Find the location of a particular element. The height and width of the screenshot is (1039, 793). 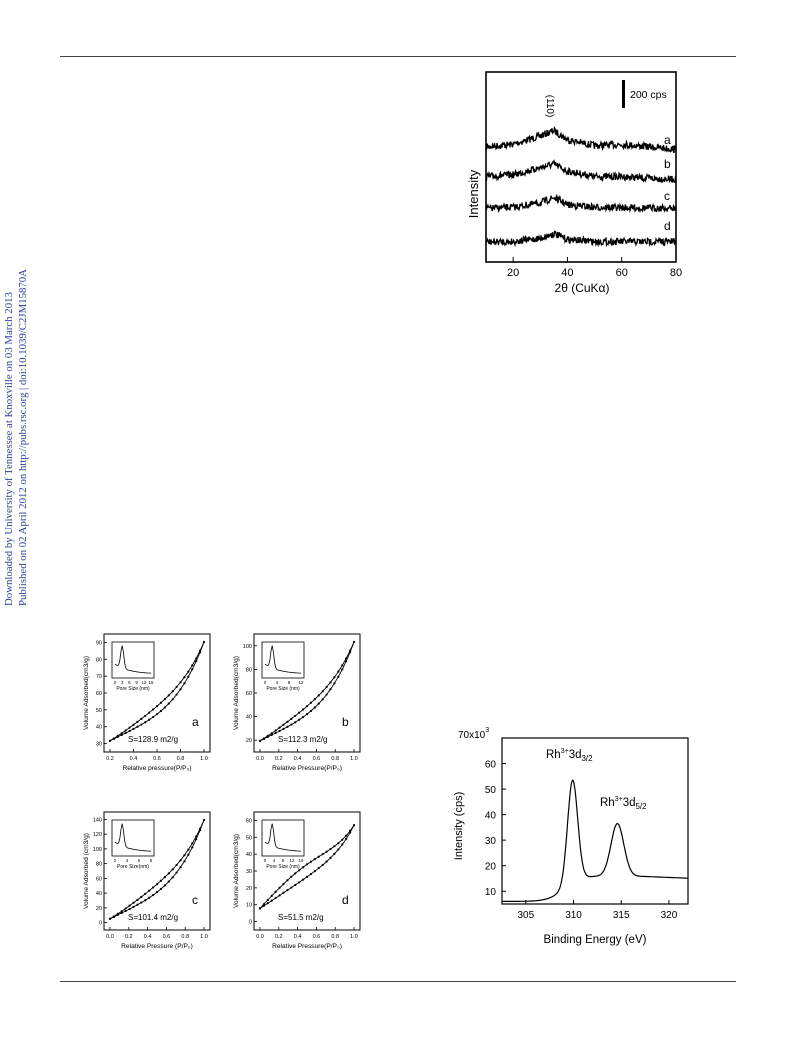

bet-inset-xlabel: Pore Size (nm) is located at coordinates (133, 689).